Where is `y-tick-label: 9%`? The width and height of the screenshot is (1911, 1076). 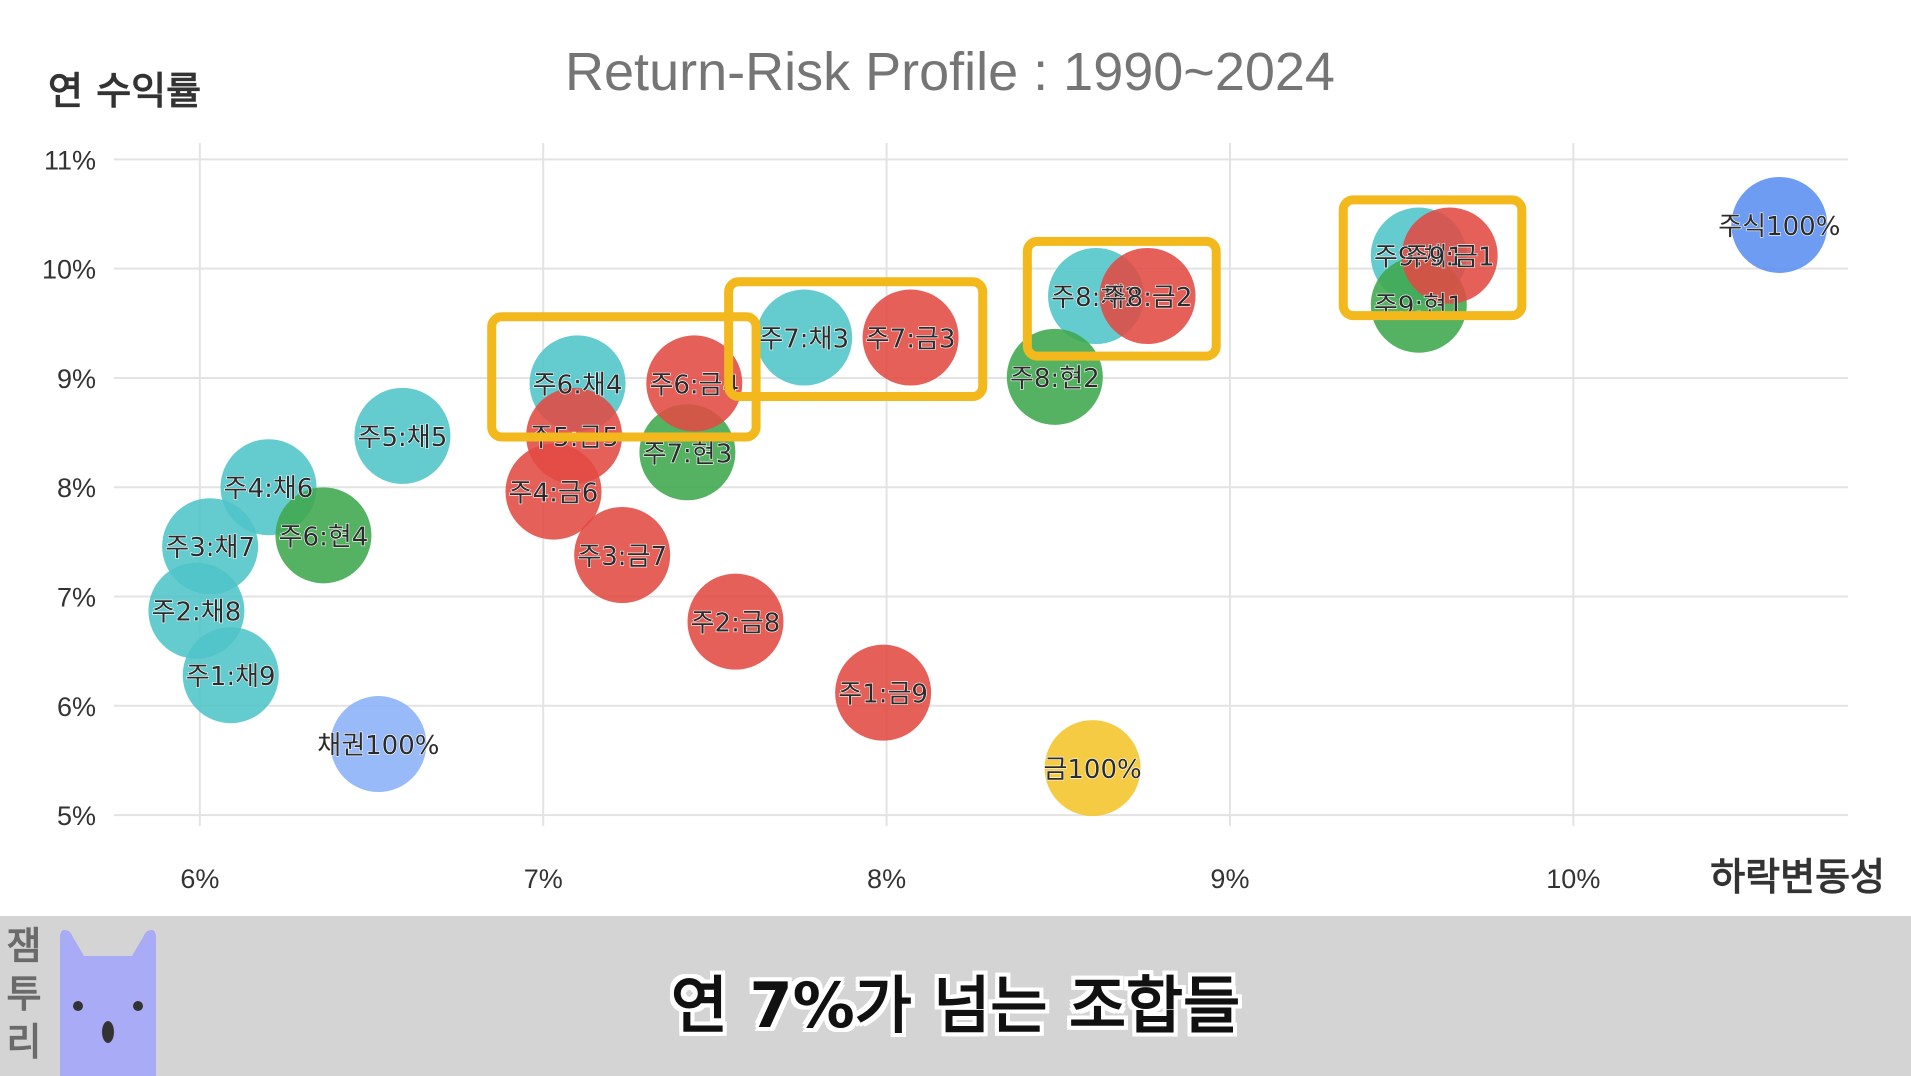
y-tick-label: 9% is located at coordinates (76, 379).